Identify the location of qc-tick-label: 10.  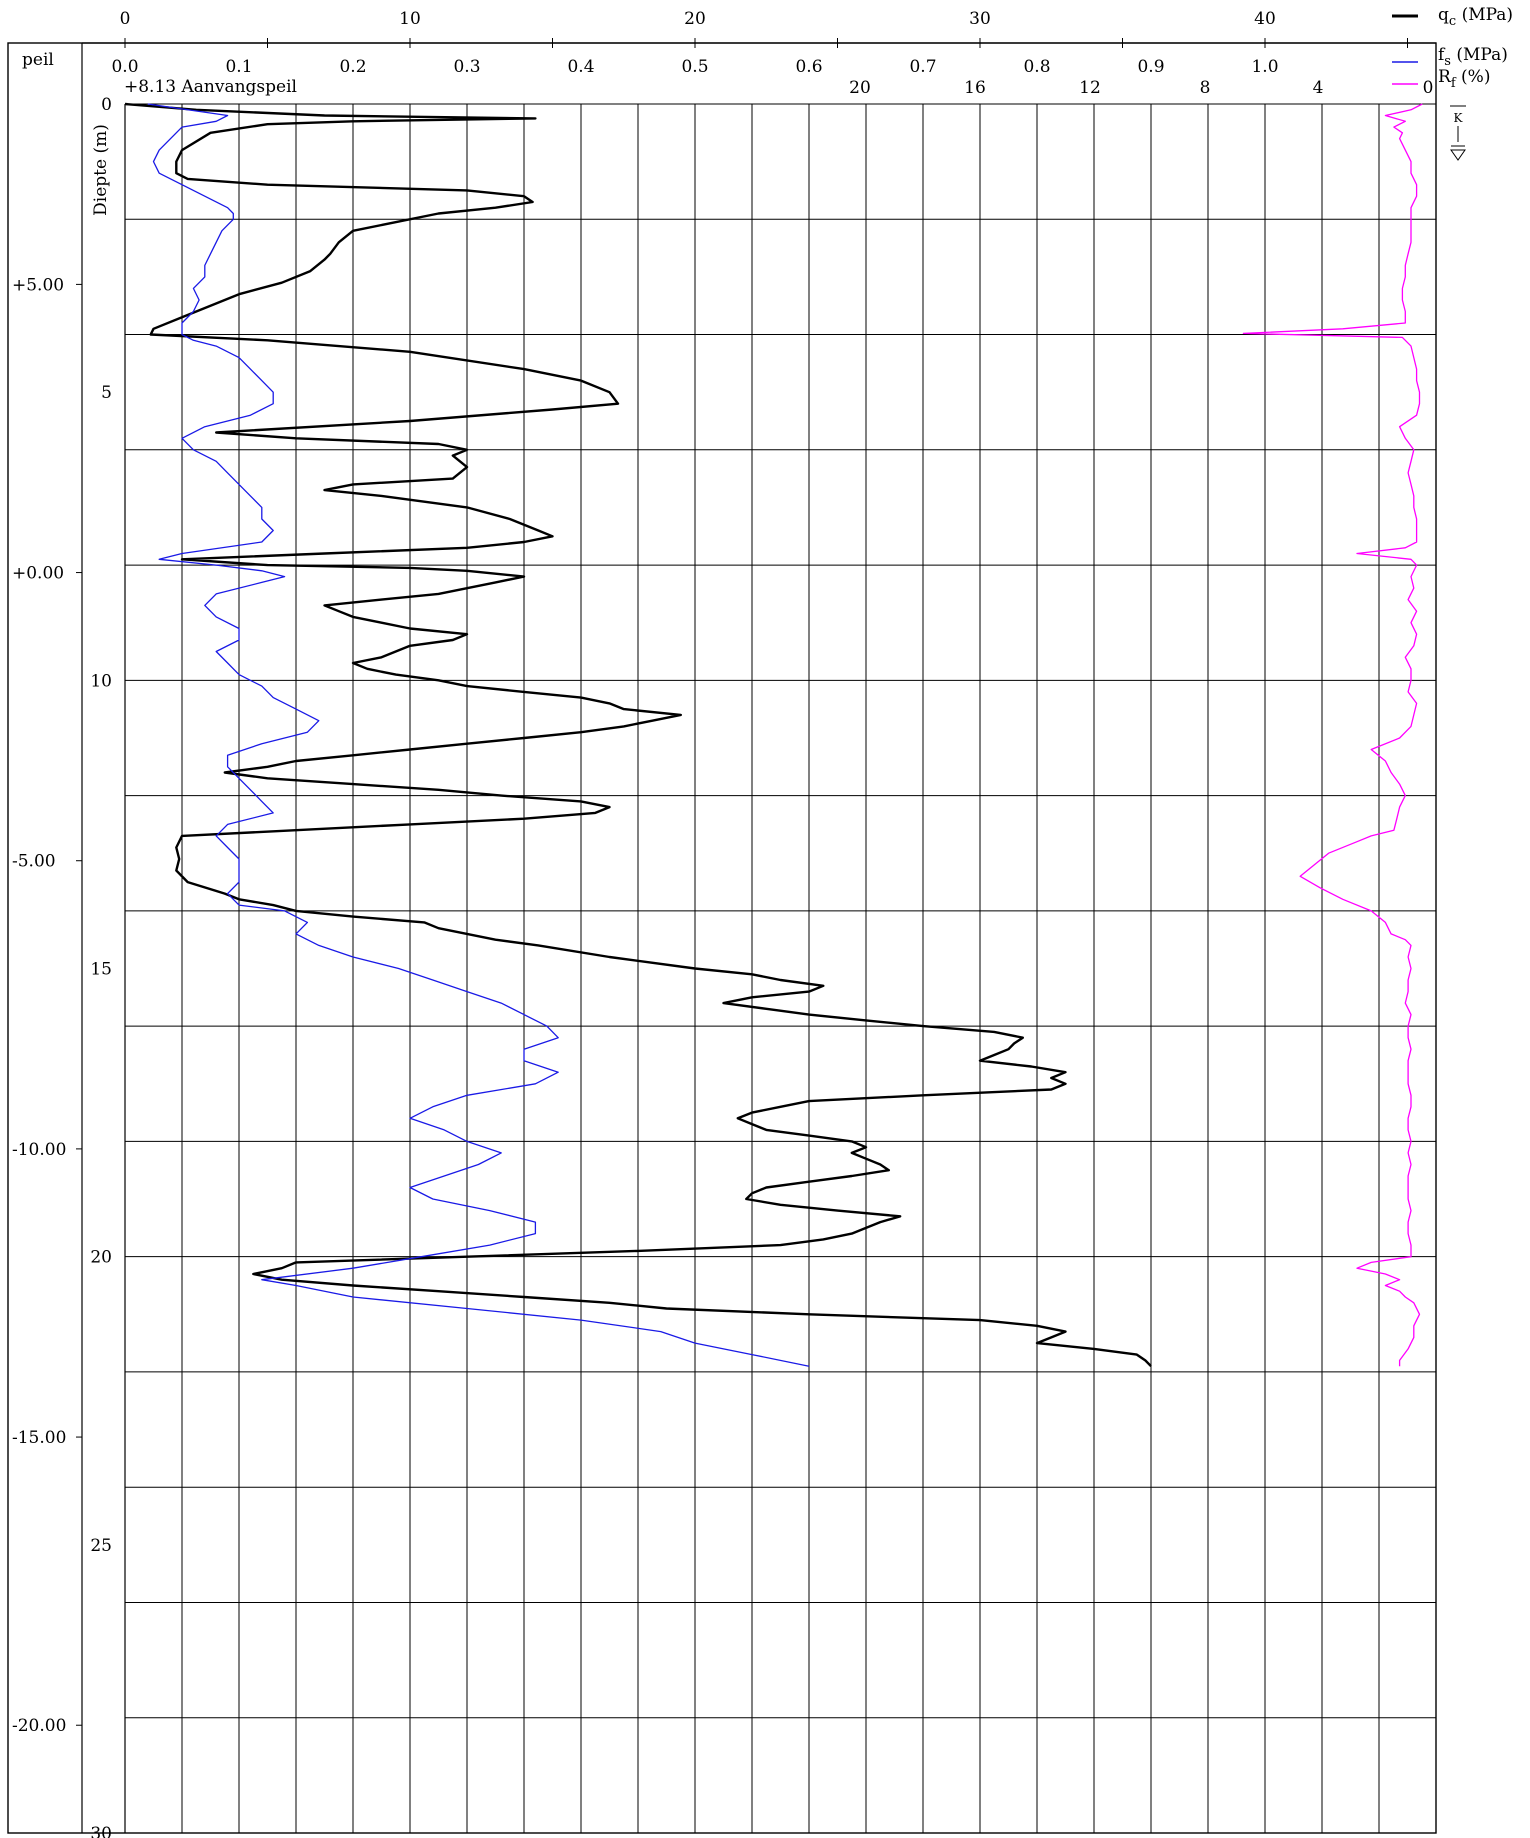
(410, 19).